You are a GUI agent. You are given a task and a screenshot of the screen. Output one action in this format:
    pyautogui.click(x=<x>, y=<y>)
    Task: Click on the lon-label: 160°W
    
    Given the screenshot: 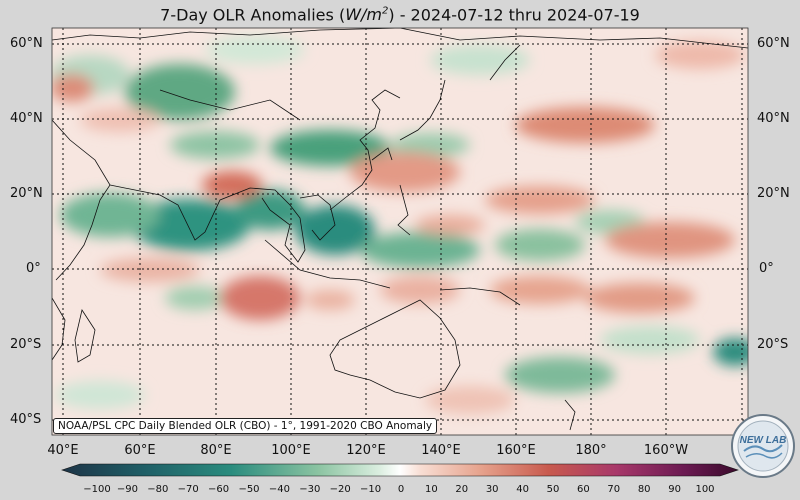 What is the action you would take?
    pyautogui.click(x=666, y=450)
    